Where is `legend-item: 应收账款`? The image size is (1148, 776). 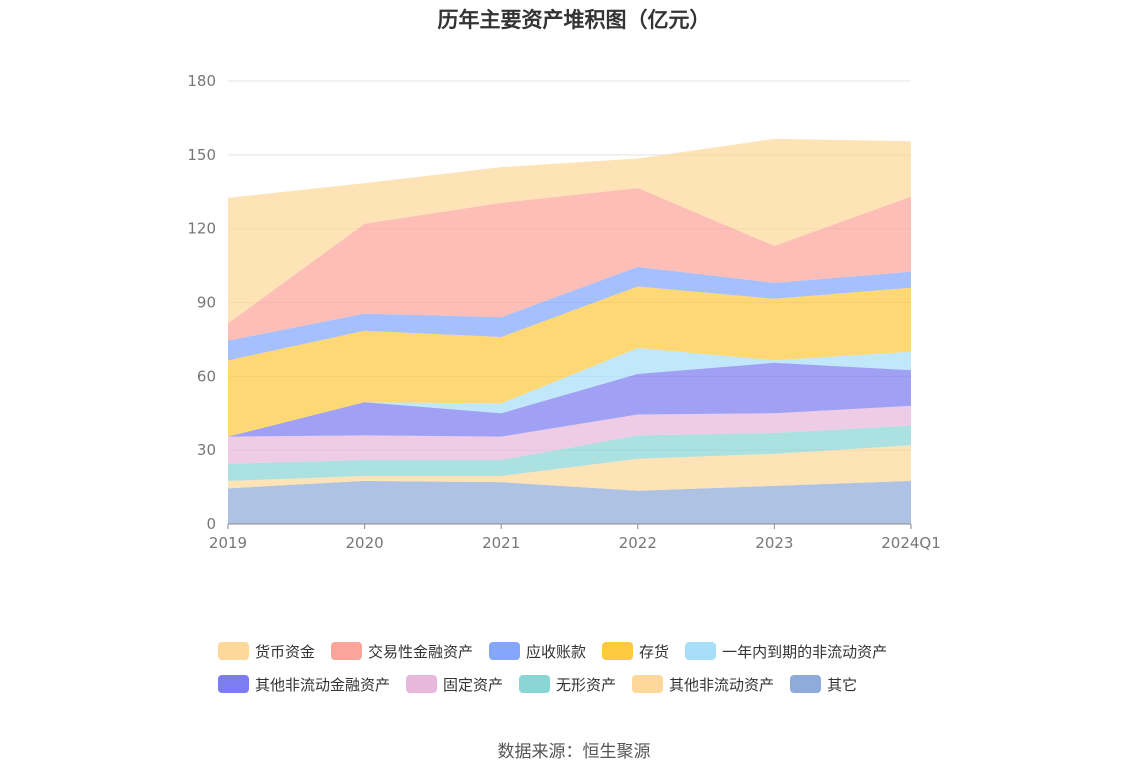
legend-item: 应收账款 is located at coordinates (537, 651).